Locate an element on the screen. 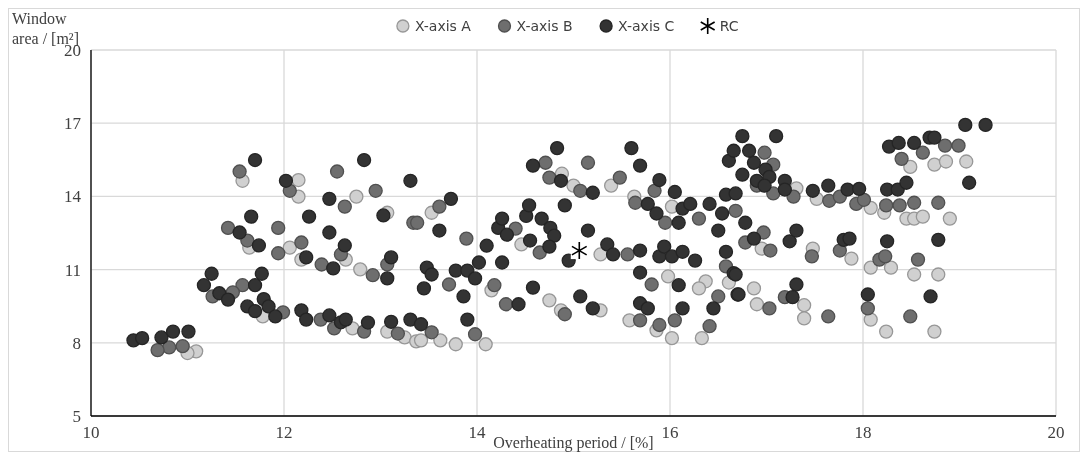  y-tick-label: 14 is located at coordinates (73, 197).